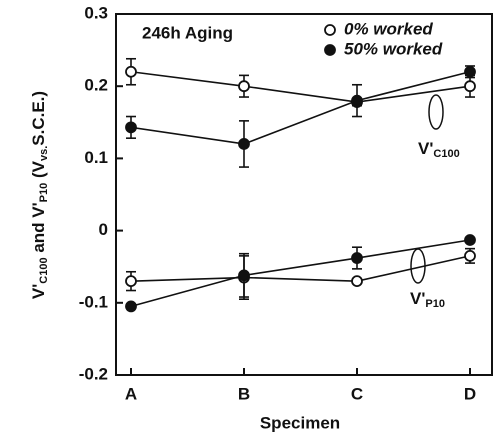 The height and width of the screenshot is (439, 501). I want to click on group-loop, so click(436, 112).